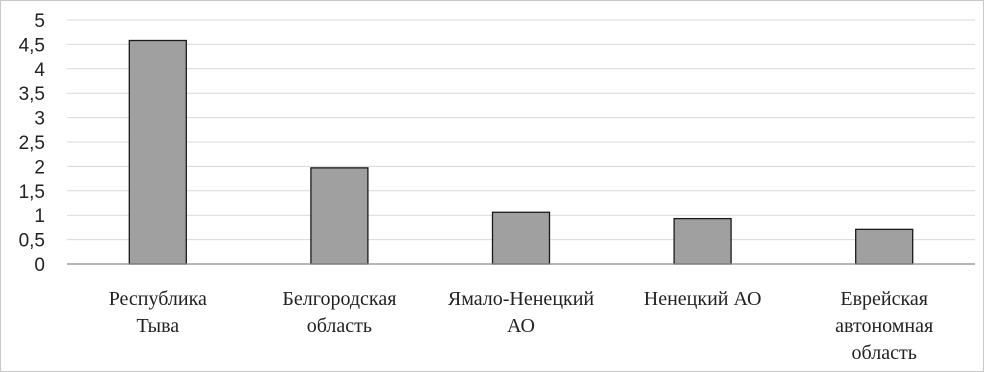 The image size is (984, 372). I want to click on y-axis-ticks: 0 0,5 1 1,5 2 2,5 3 3,5 4 4,5 5, so click(32, 143).